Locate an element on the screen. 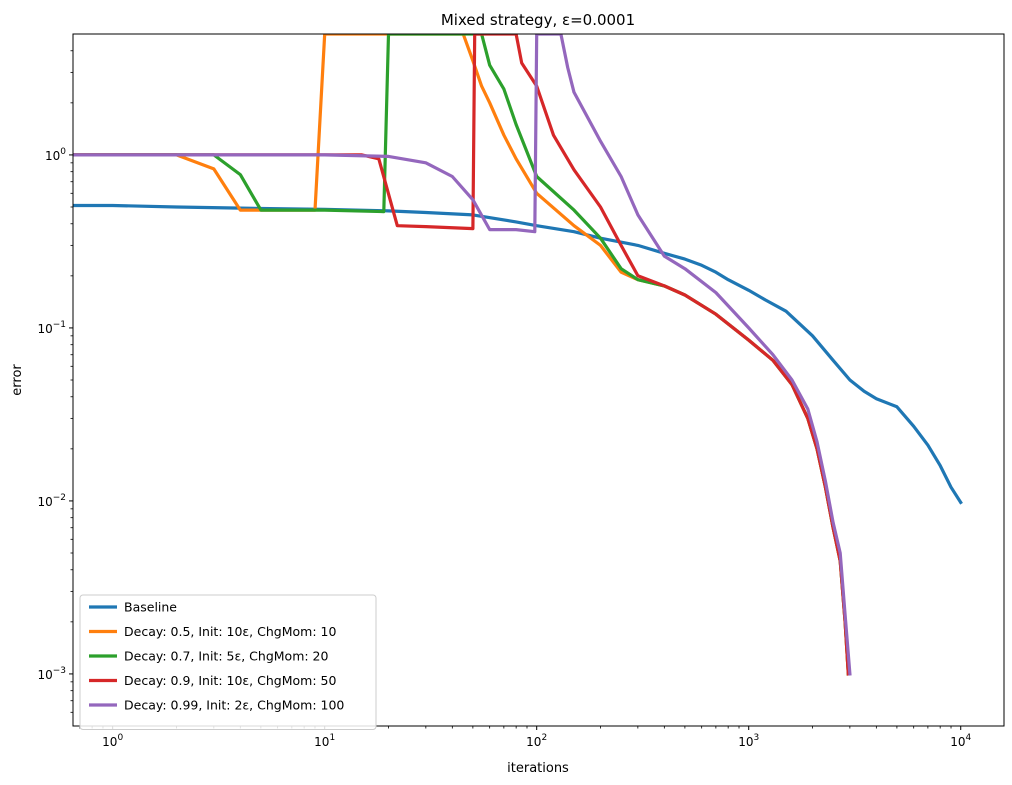 The width and height of the screenshot is (1012, 785). x-axis-ticks: 10⁰ 10¹ 10² 10³ 10⁴ is located at coordinates (525, 737).